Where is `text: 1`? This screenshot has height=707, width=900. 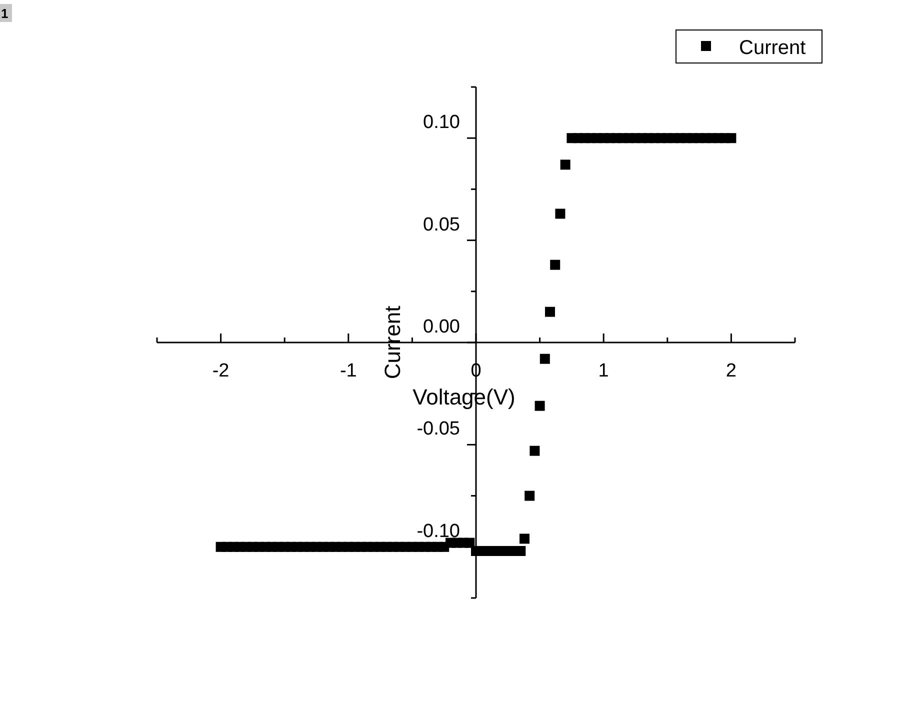 text: 1 is located at coordinates (4, 13).